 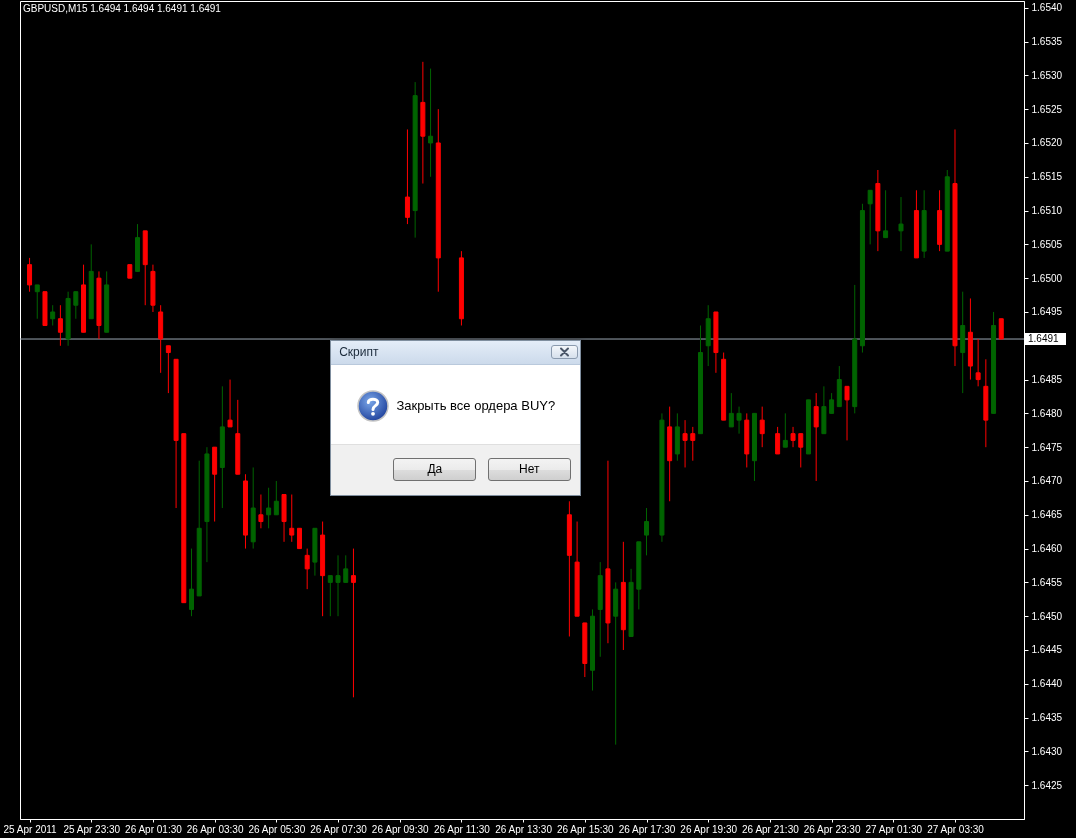 What do you see at coordinates (1047, 413) in the screenshot?
I see `y-tick-label: 1.6480` at bounding box center [1047, 413].